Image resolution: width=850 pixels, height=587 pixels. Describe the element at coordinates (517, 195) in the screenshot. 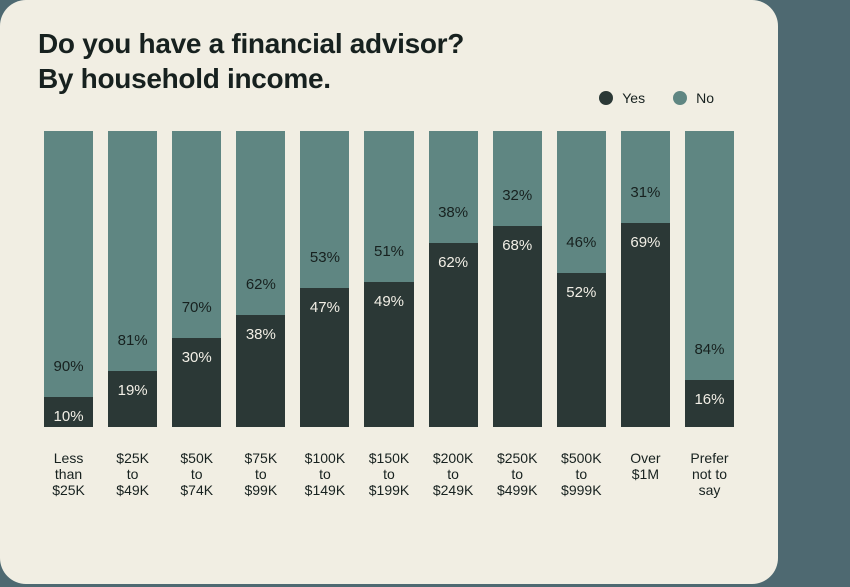

I see `no-percent-label: 32%` at that location.